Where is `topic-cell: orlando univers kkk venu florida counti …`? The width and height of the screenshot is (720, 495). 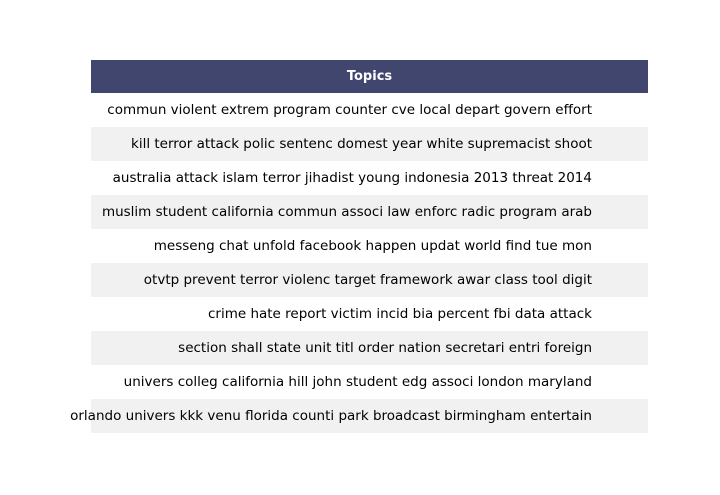 topic-cell: orlando univers kkk venu florida counti … is located at coordinates (331, 416).